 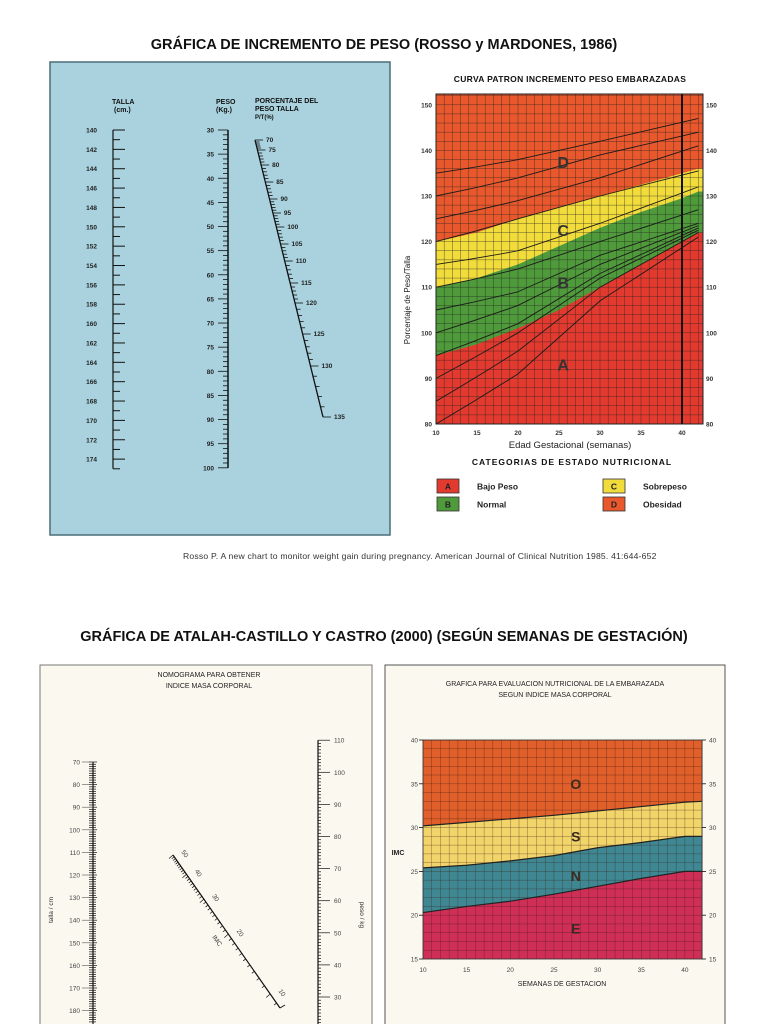 What do you see at coordinates (642, 970) in the screenshot?
I see `x-tick-label: 35` at bounding box center [642, 970].